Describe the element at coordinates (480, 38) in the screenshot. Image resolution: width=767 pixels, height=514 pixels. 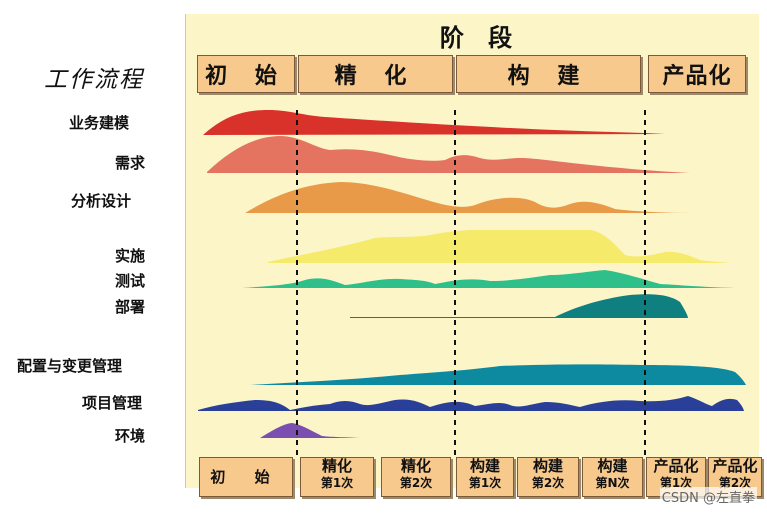
I see `stage-header: 阶 段` at that location.